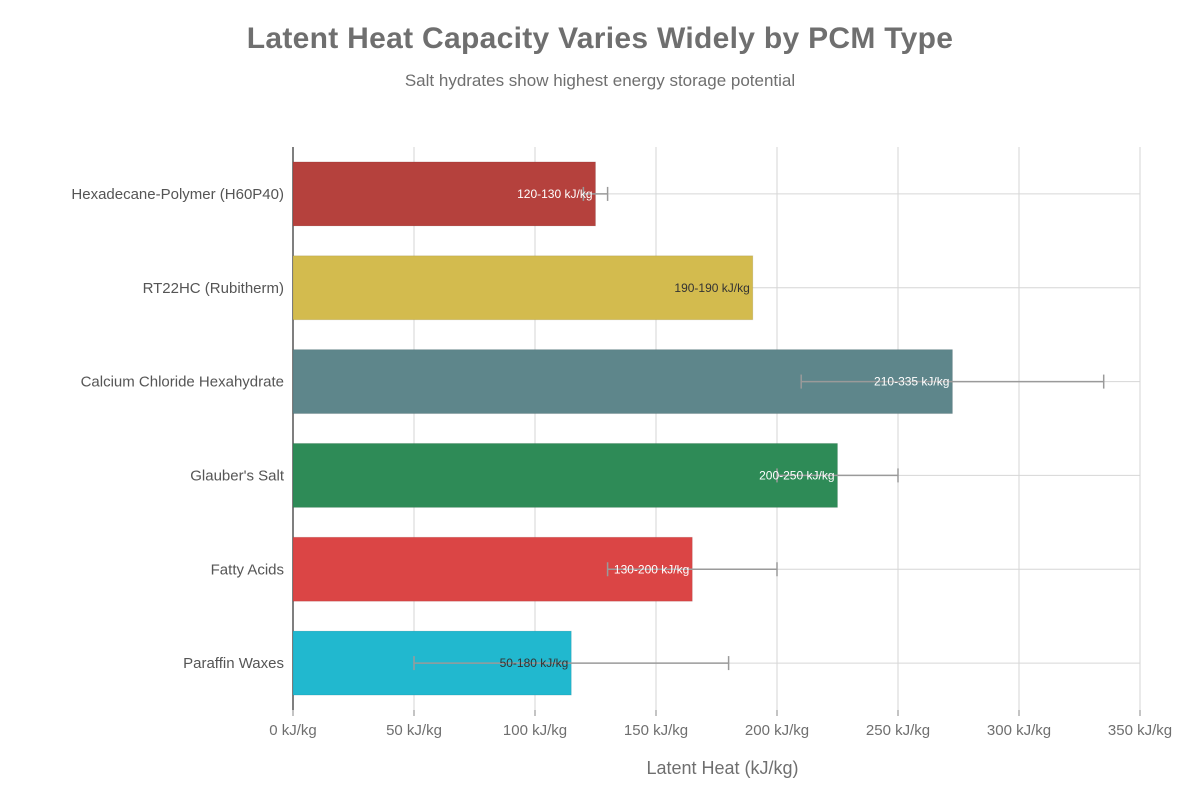 The height and width of the screenshot is (800, 1200). I want to click on category-label: Paraffin Waxes, so click(233, 663).